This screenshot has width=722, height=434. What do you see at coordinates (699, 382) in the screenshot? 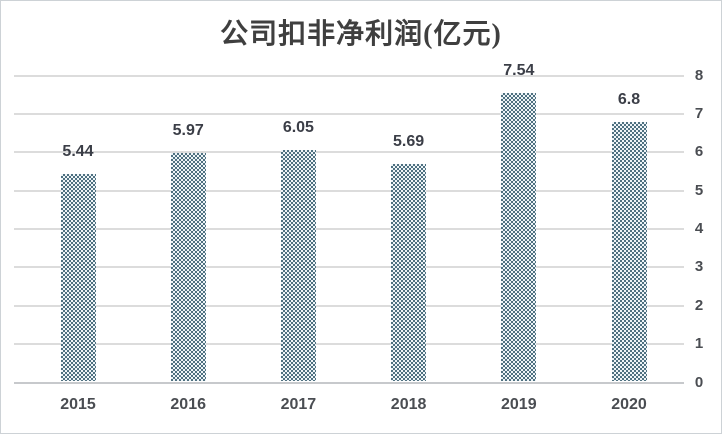
I see `y-axis-tick-label: 0` at bounding box center [699, 382].